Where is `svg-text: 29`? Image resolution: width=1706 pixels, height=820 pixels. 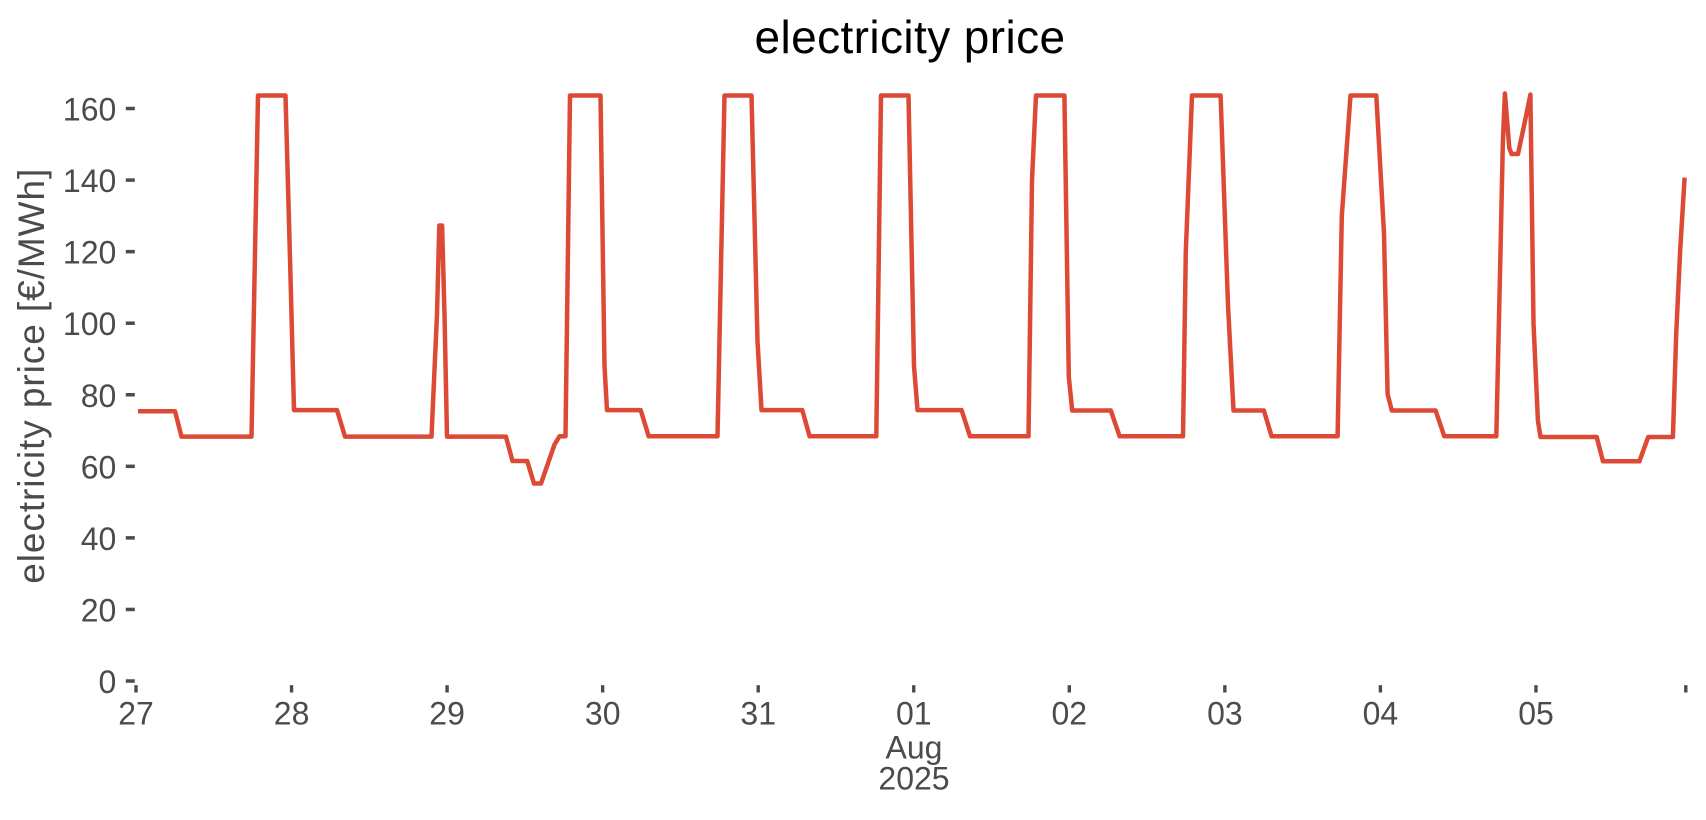
svg-text: 29 is located at coordinates (447, 713).